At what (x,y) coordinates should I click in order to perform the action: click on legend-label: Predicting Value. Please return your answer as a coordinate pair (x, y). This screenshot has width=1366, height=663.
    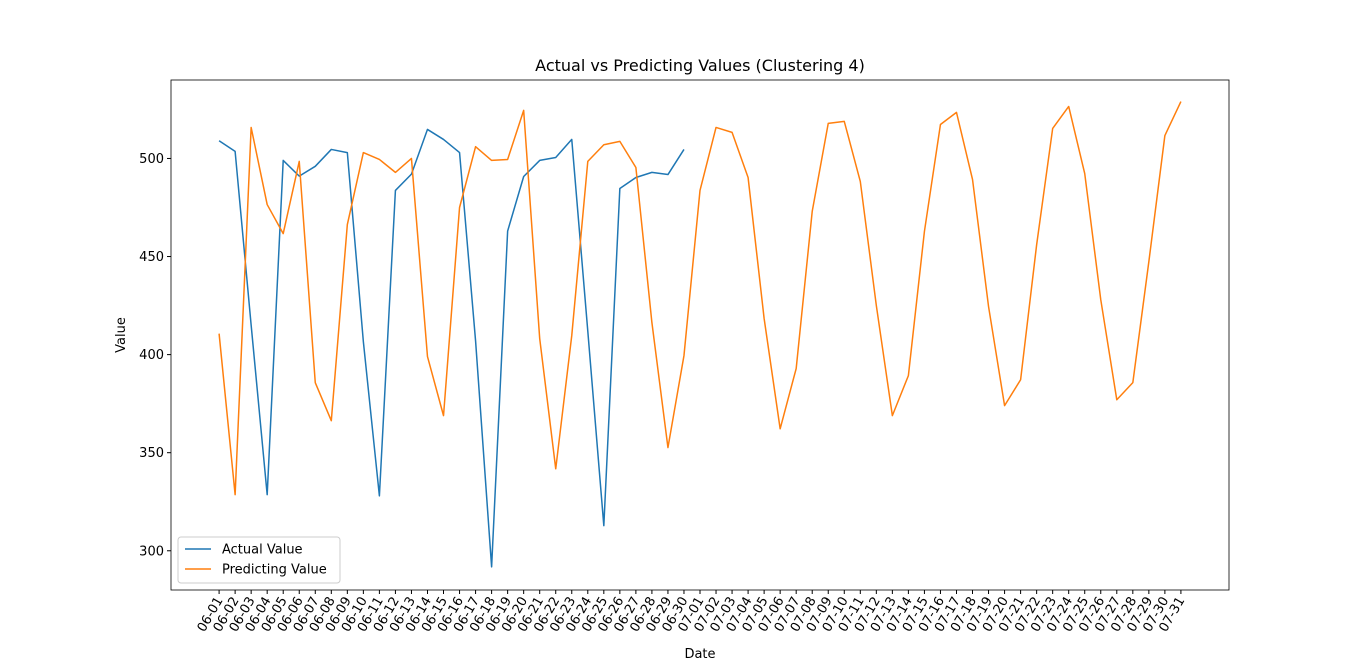
    Looking at the image, I should click on (274, 570).